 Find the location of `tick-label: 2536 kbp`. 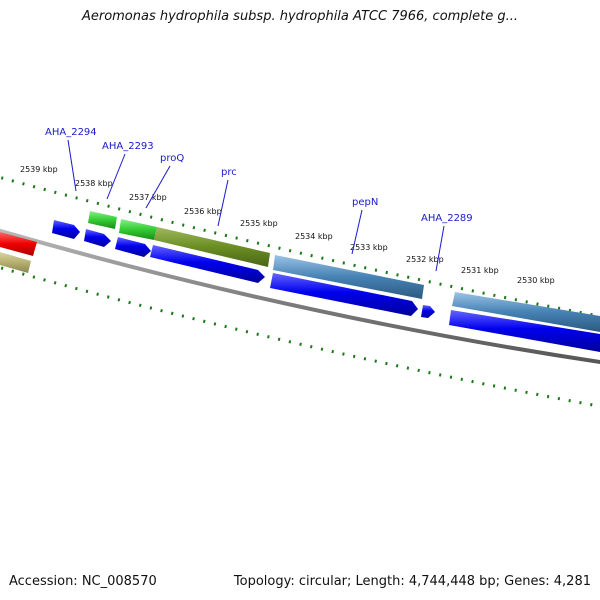

tick-label: 2536 kbp is located at coordinates (203, 211).